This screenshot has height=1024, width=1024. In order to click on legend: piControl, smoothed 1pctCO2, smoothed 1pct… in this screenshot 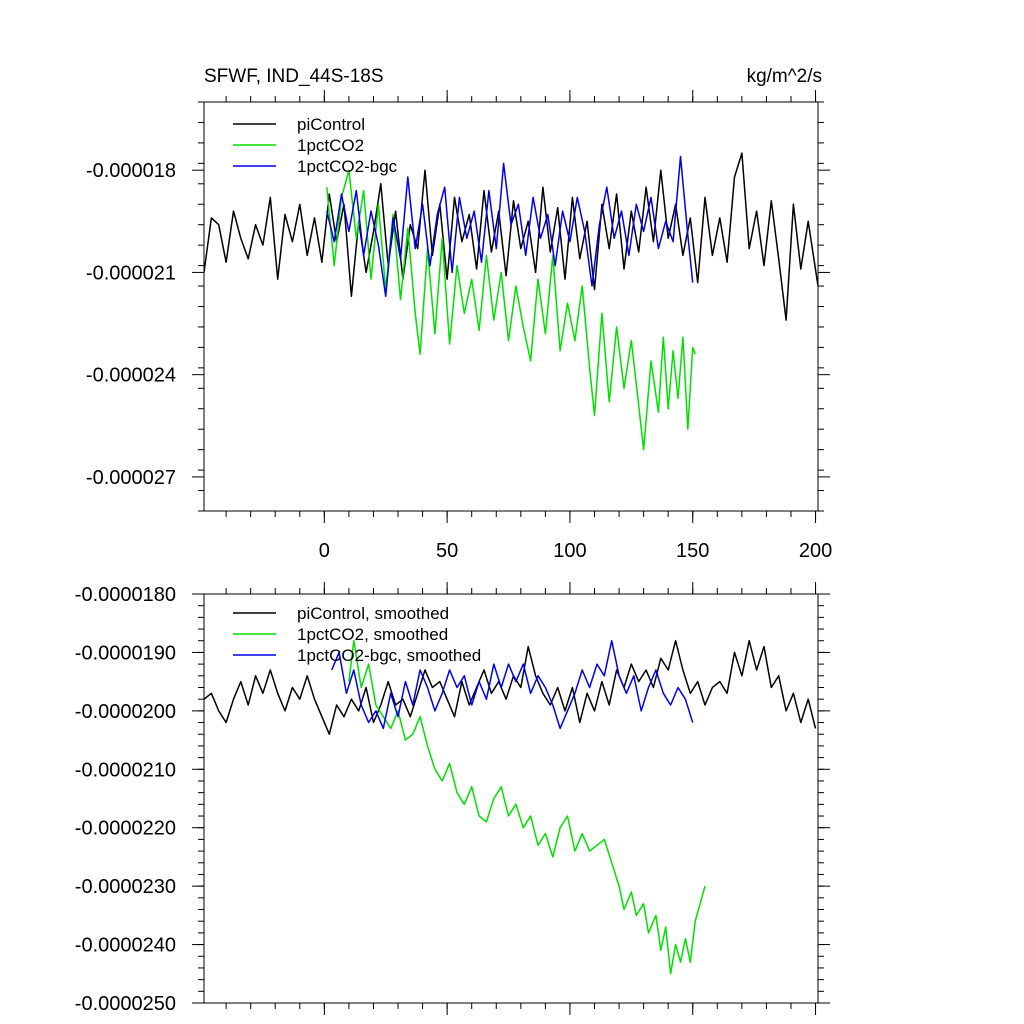, I will do `click(357, 634)`.